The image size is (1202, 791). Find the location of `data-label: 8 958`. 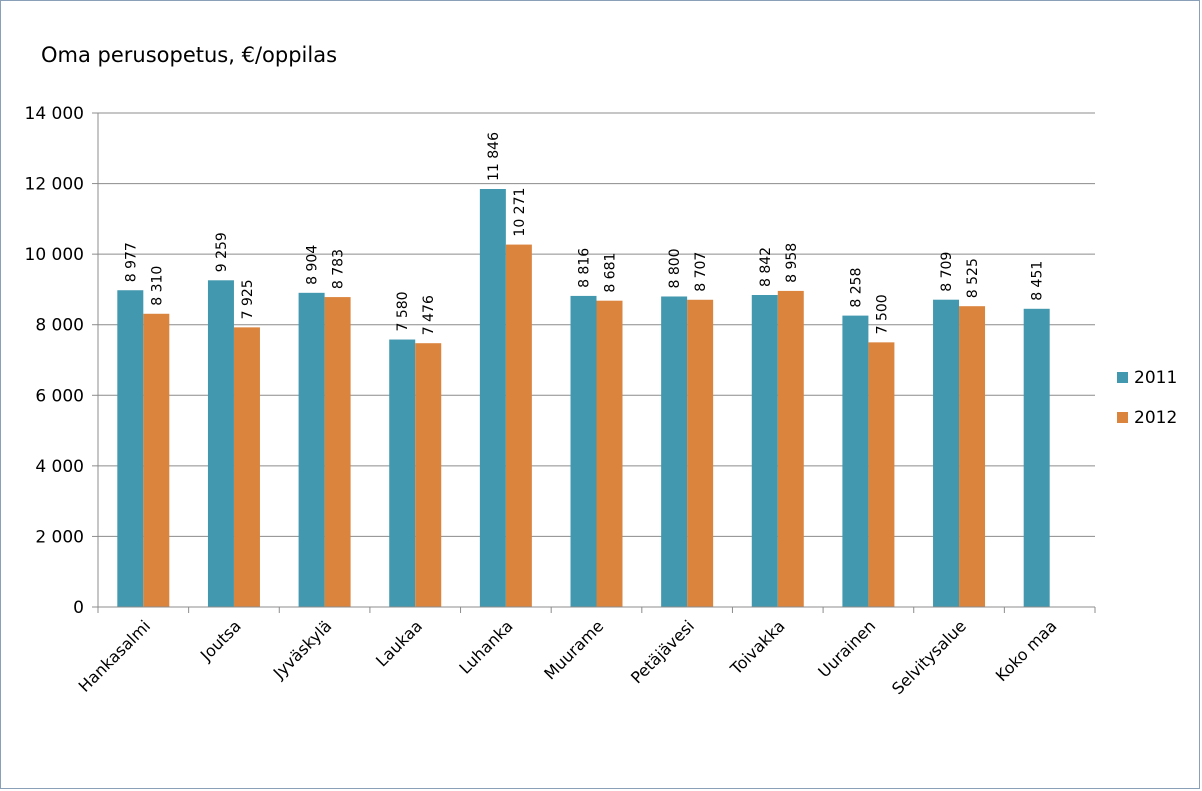

data-label: 8 958 is located at coordinates (792, 263).